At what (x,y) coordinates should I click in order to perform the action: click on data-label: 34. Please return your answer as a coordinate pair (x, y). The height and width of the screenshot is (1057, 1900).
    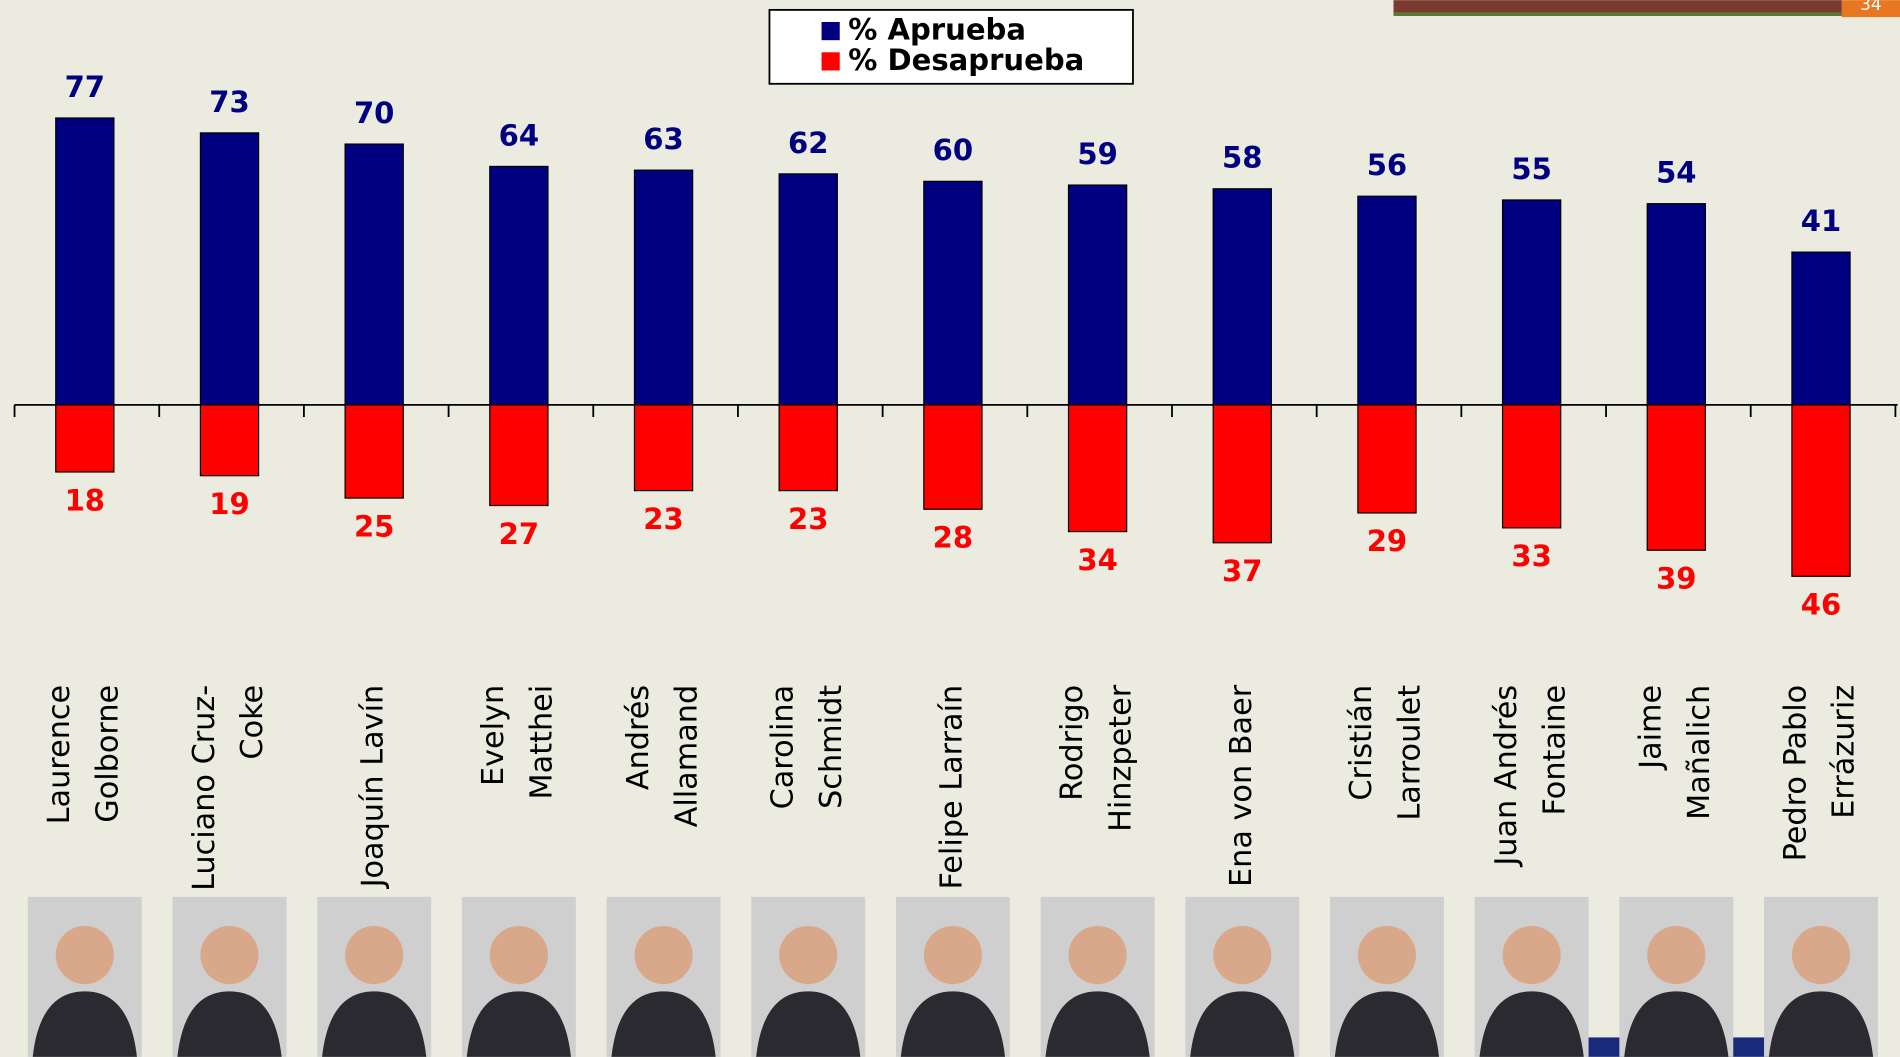
    Looking at the image, I should click on (1097, 560).